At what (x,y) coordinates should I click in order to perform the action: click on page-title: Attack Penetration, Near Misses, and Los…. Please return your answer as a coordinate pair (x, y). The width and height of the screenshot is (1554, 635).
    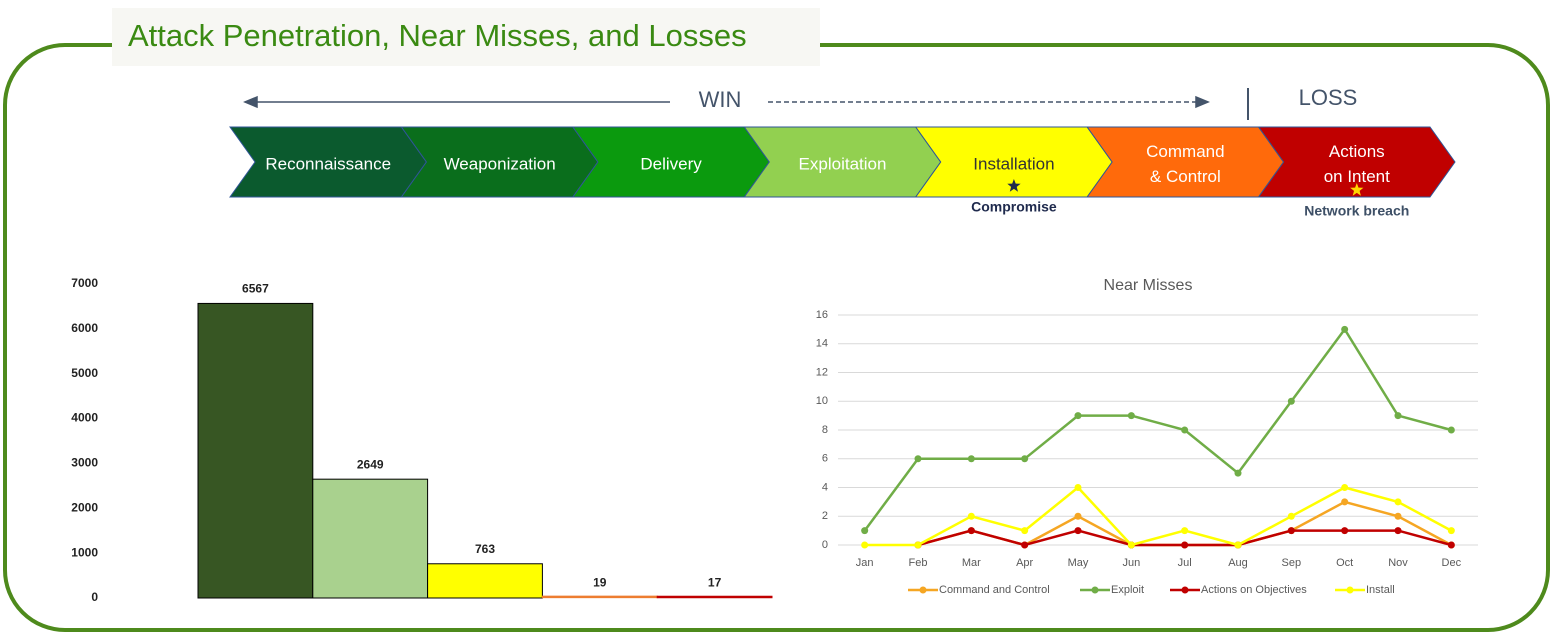
    Looking at the image, I should click on (437, 35).